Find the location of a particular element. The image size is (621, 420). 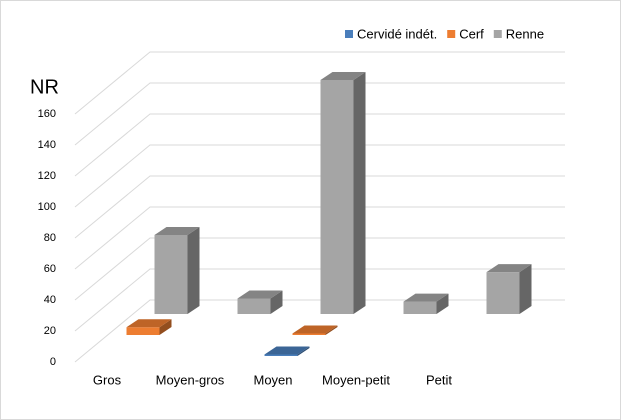

y-tick-label: 140 is located at coordinates (47, 145).